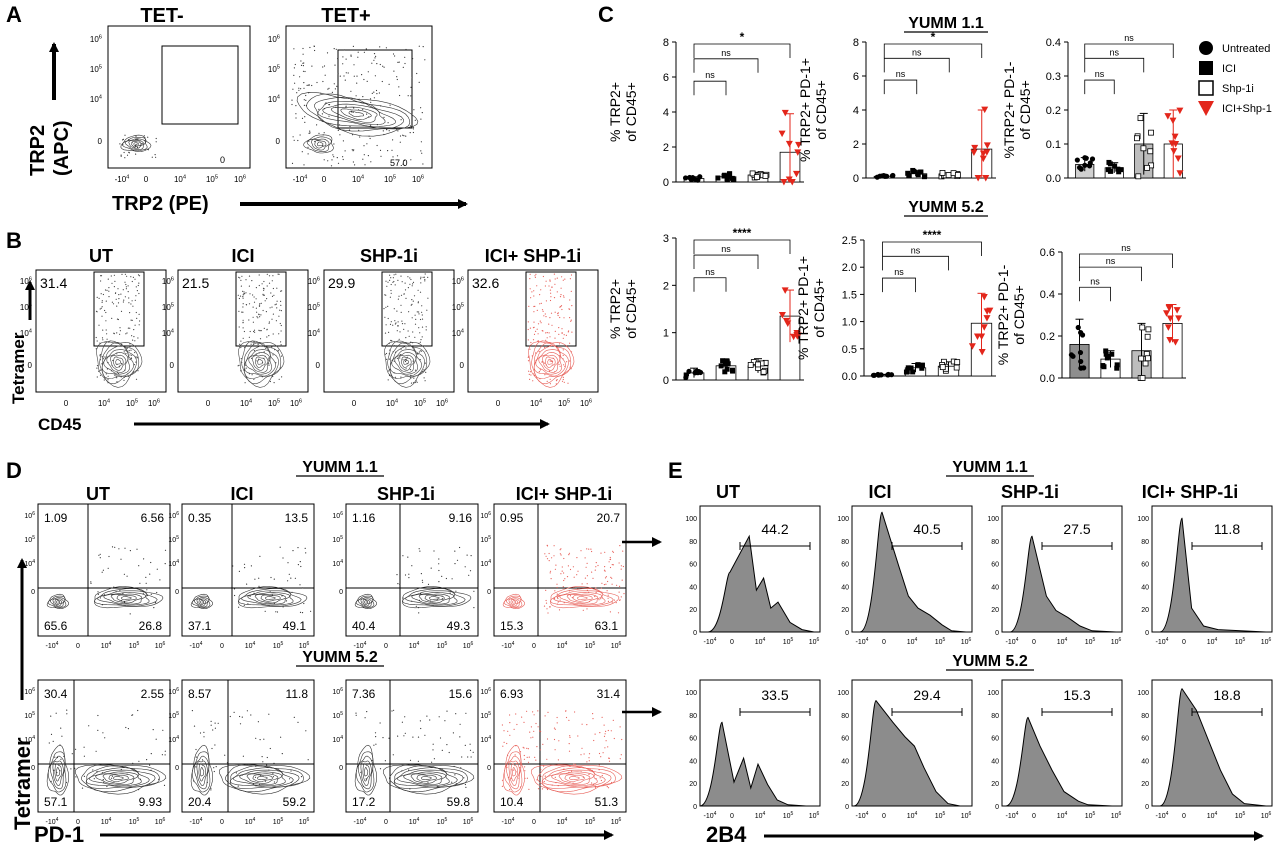  Describe the element at coordinates (607, 802) in the screenshot. I see `quadrant-value: 51.3` at that location.